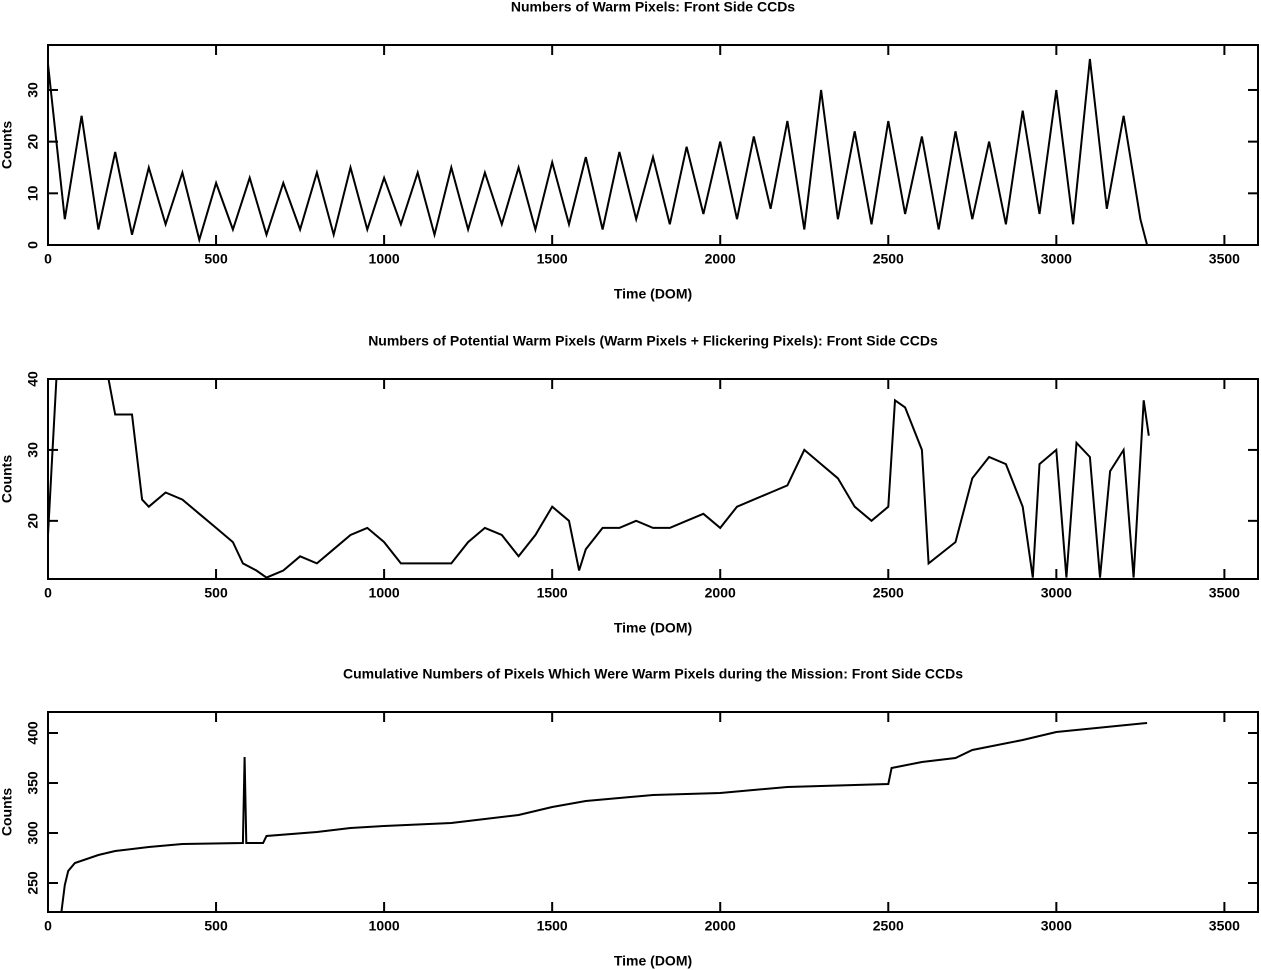 The width and height of the screenshot is (1261, 970). I want to click on y-tick-label: 250, so click(33, 883).